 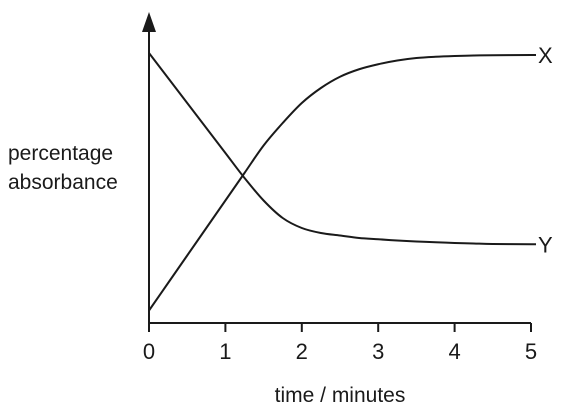 What do you see at coordinates (545, 55) in the screenshot?
I see `series-label-x: X` at bounding box center [545, 55].